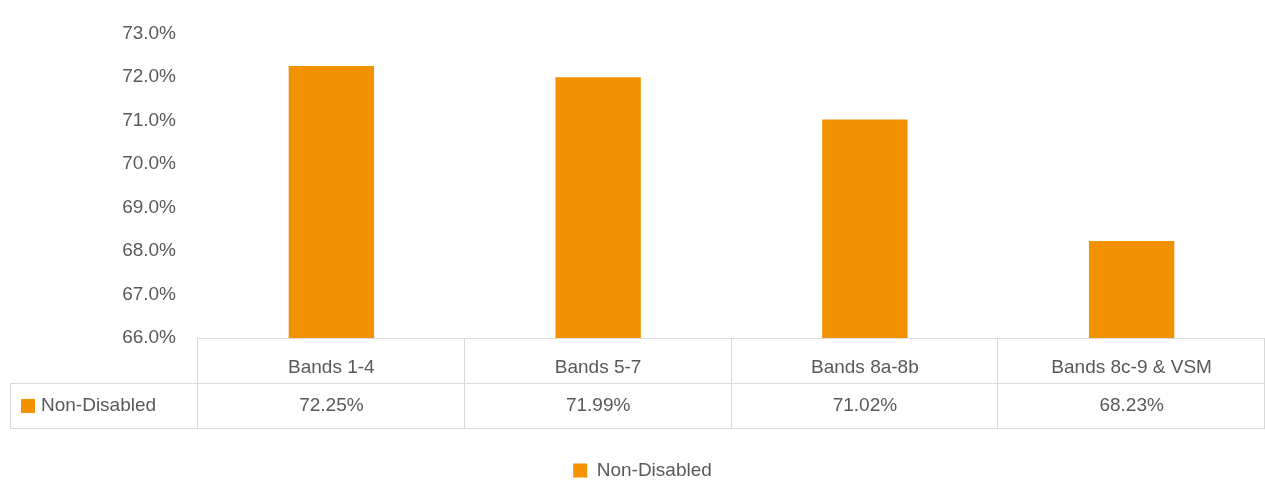 The height and width of the screenshot is (490, 1265). Describe the element at coordinates (149, 76) in the screenshot. I see `y-tick-label: 72.0%` at that location.